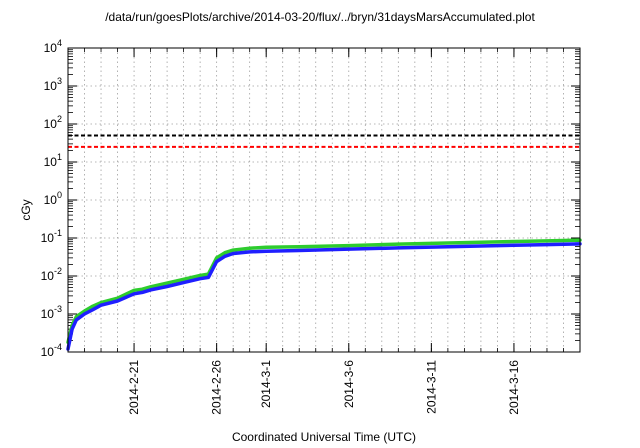 The image size is (640, 448). Describe the element at coordinates (217, 387) in the screenshot. I see `x-tick-label: 2014-2-26` at that location.